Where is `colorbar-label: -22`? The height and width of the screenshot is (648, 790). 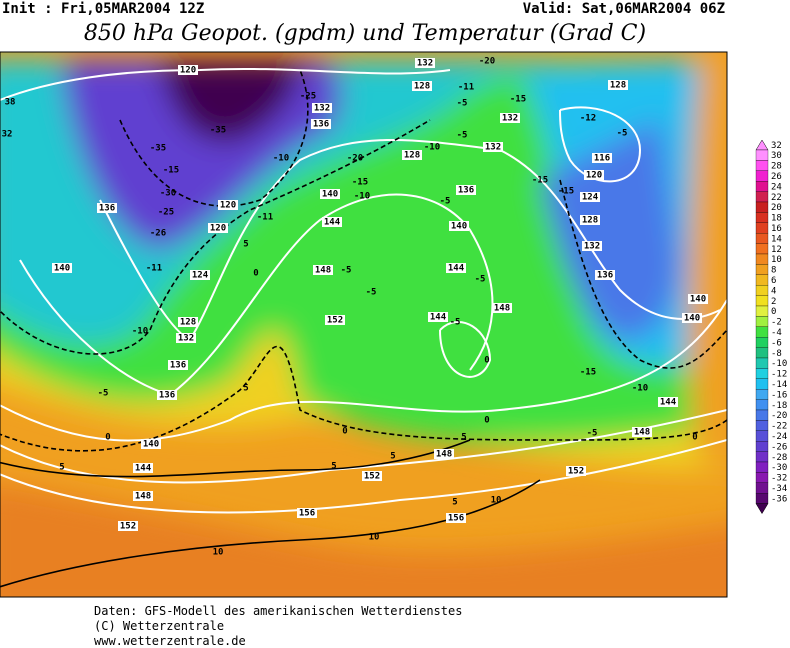 colorbar-label: -22 is located at coordinates (779, 427).